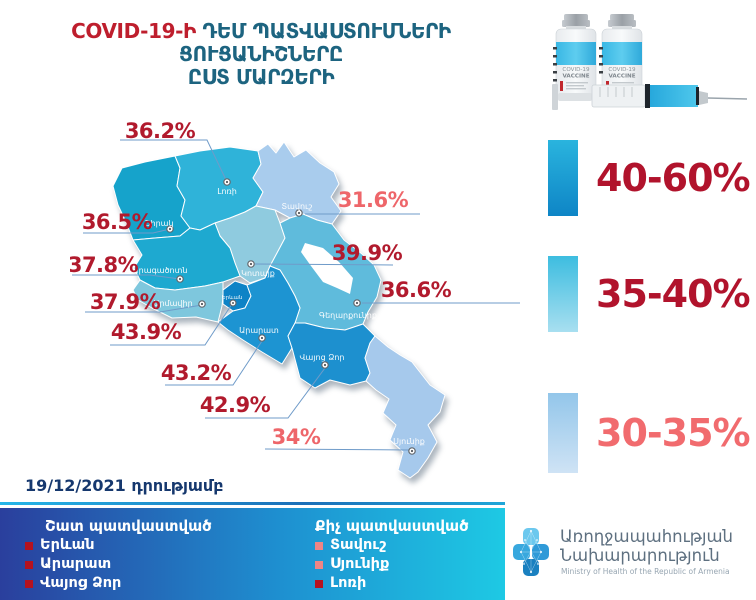 The height and width of the screenshot is (600, 756). I want to click on least-item-syunik: Սյունիք, so click(360, 564).